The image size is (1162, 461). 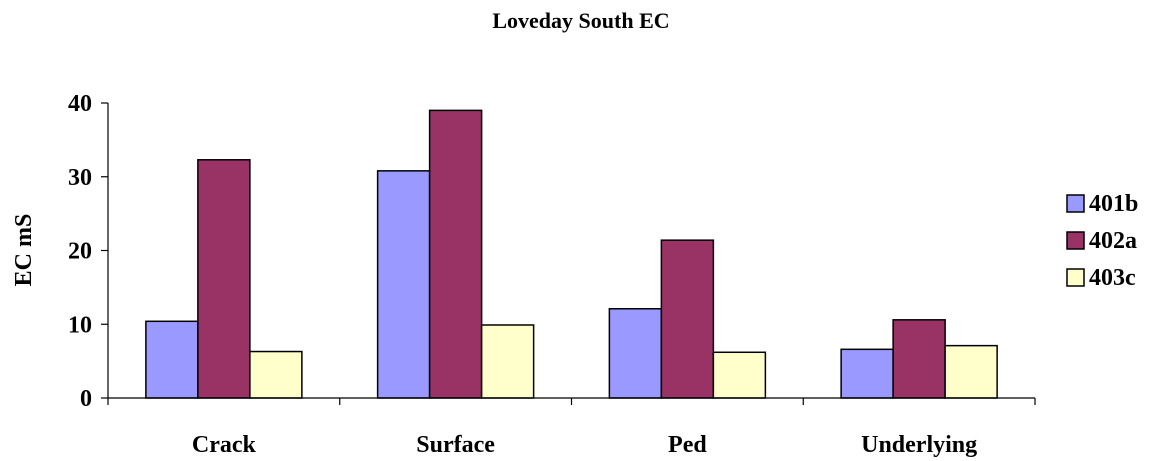 I want to click on bar-403c-surface, so click(x=507, y=361).